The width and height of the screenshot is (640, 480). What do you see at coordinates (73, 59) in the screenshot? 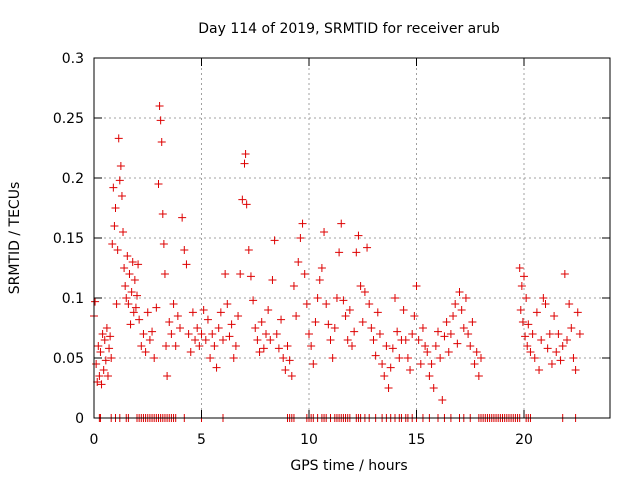
I see `y-tick-label: 0.3` at bounding box center [73, 59].